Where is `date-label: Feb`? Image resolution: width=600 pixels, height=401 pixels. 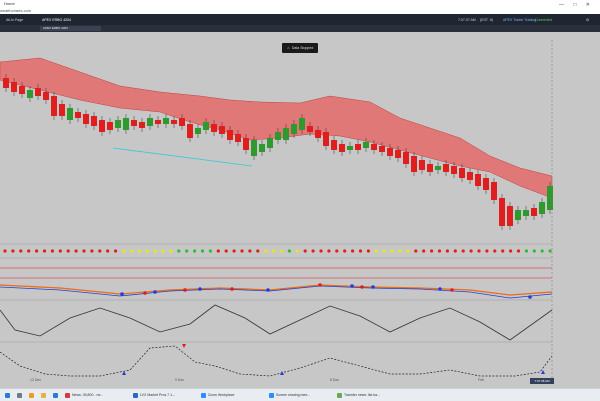 date-label: Feb is located at coordinates (481, 380).